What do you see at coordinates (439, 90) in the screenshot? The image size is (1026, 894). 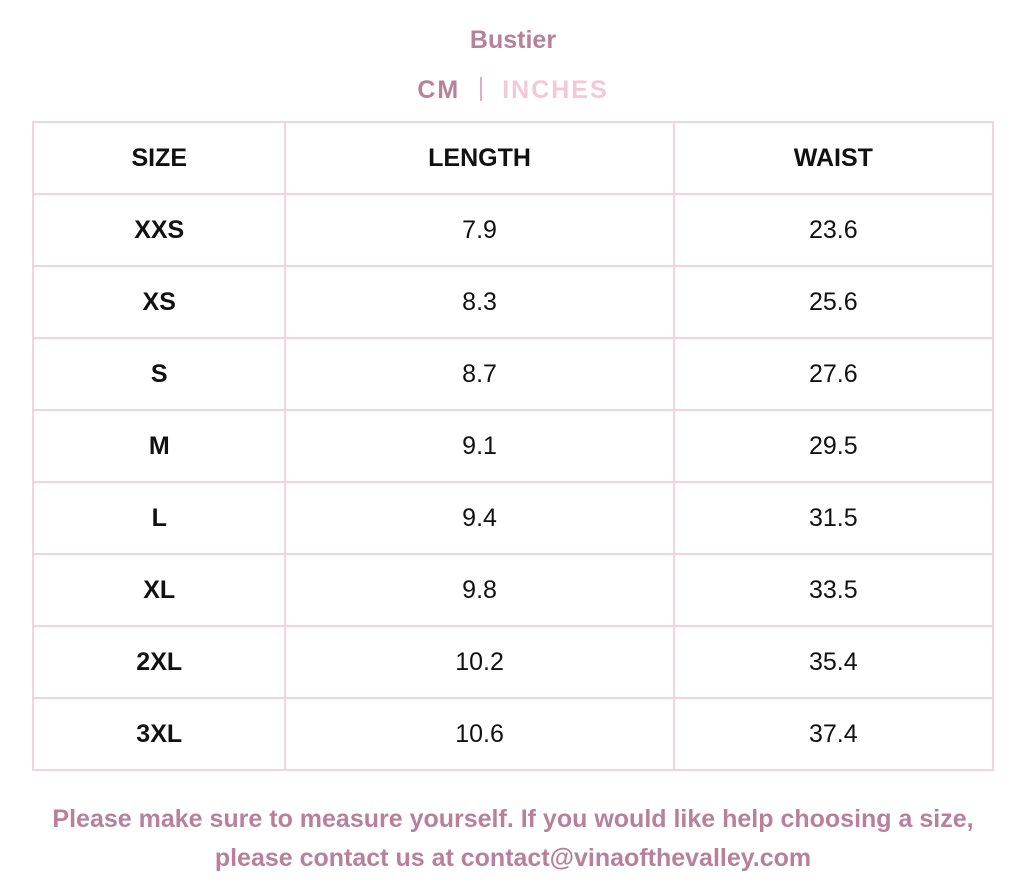 I see `unit-cm: CM` at bounding box center [439, 90].